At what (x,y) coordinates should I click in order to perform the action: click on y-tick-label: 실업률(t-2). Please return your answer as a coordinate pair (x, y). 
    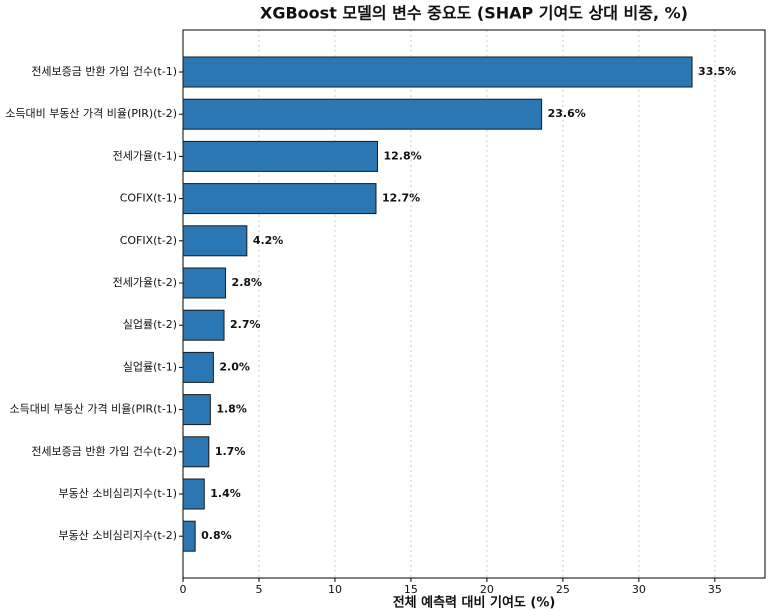
    Looking at the image, I should click on (150, 324).